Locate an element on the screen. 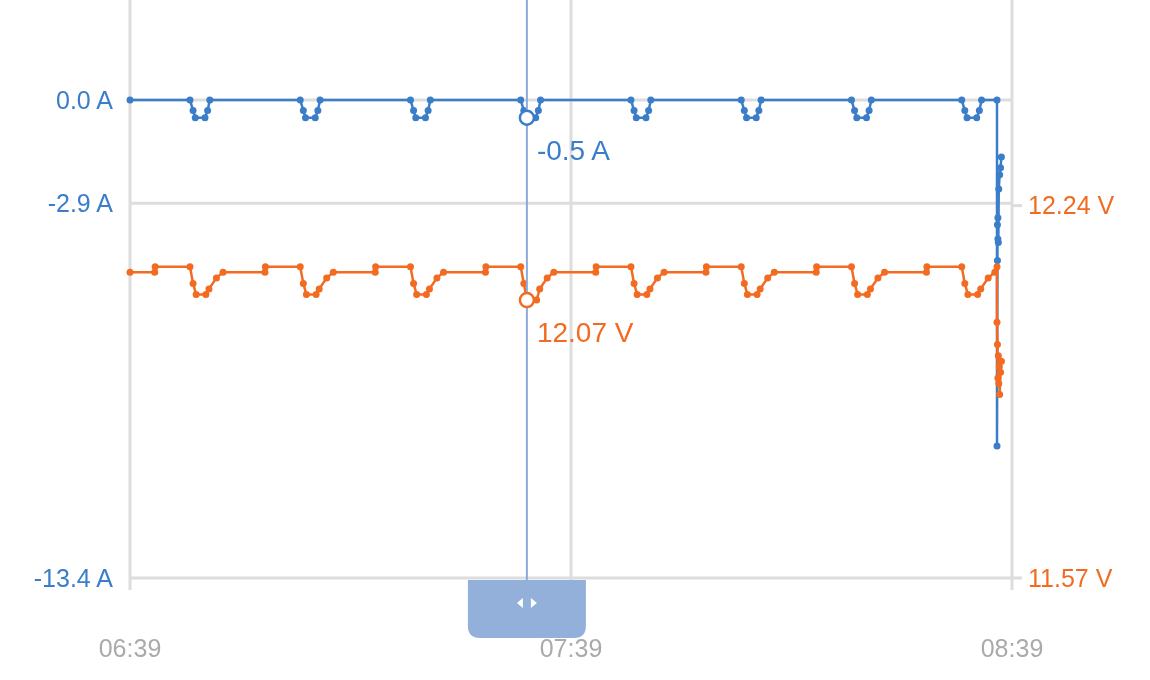 This screenshot has width=1150, height=680. y-tick-label: -13.4 A is located at coordinates (73, 577).